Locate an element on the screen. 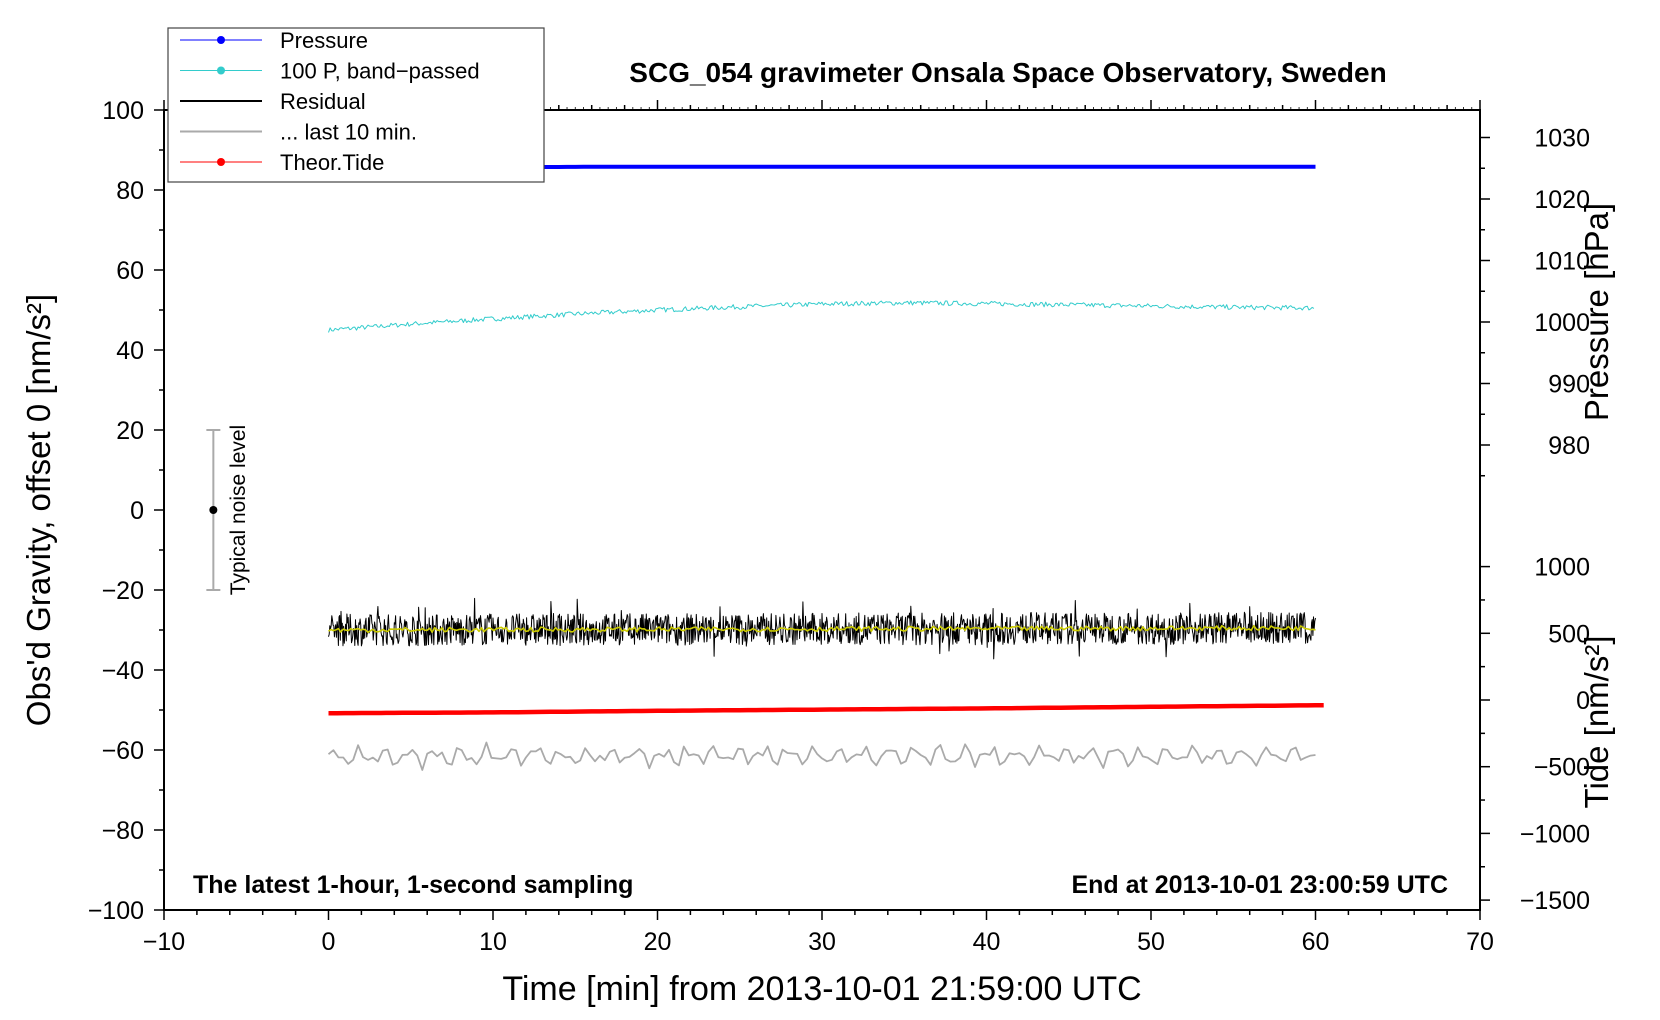 This screenshot has width=1660, height=1020. noise-bar-center is located at coordinates (213, 510).